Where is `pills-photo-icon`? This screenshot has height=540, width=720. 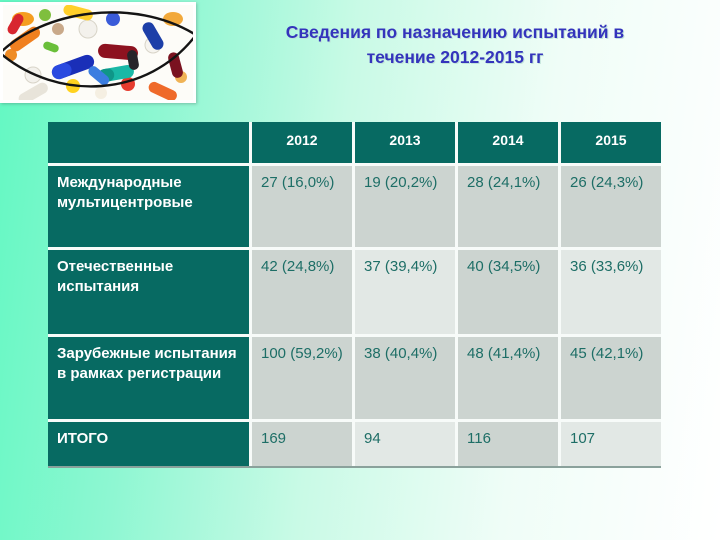 pills-photo-icon is located at coordinates (98, 52).